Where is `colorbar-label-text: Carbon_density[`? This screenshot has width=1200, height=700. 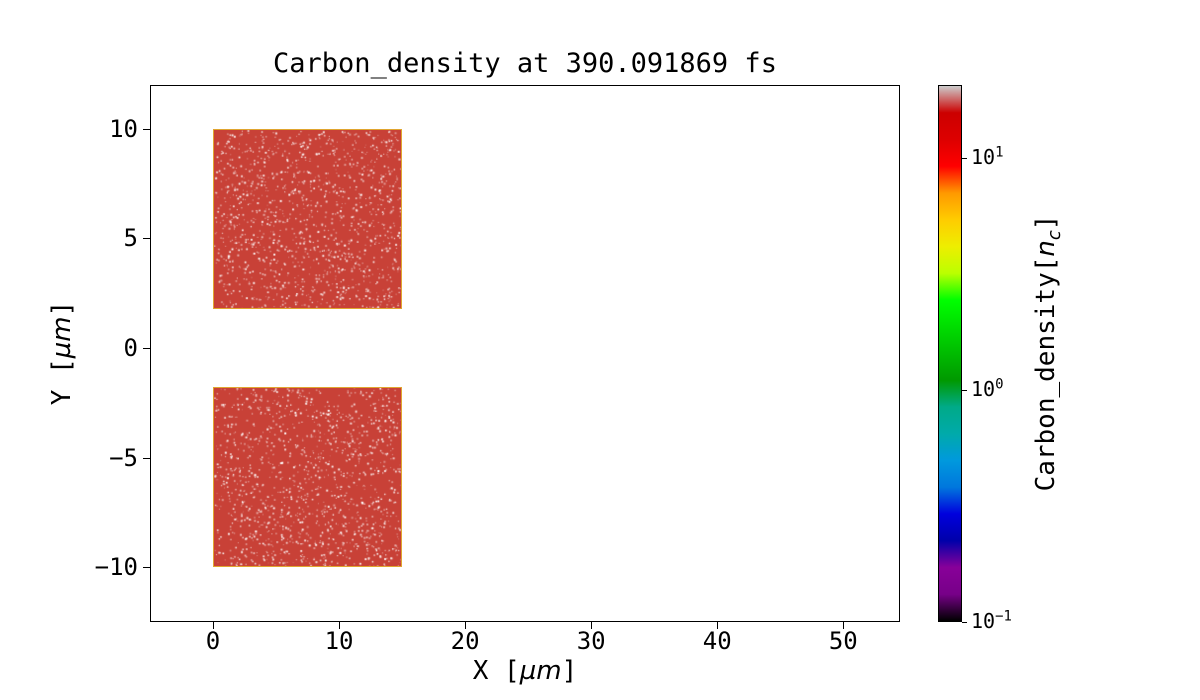 colorbar-label-text: Carbon_density[ is located at coordinates (1045, 374).